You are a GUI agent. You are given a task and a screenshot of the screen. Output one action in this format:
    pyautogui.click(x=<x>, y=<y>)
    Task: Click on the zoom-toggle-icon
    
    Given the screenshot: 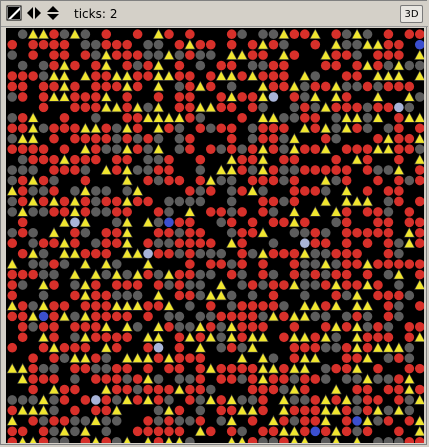 What is the action you would take?
    pyautogui.click(x=14, y=13)
    